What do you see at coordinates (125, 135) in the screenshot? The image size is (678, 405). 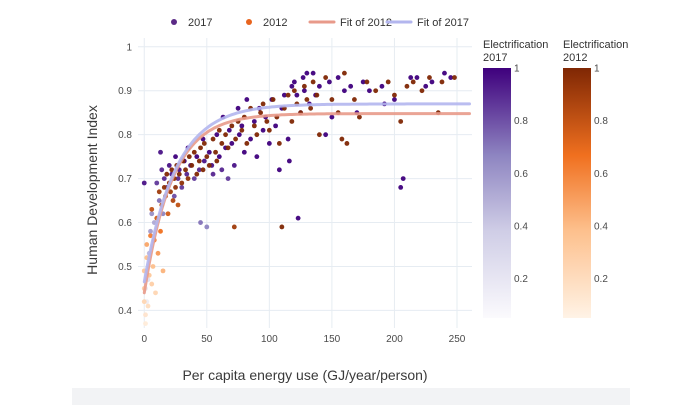 I see `y-tick-label: 0.8` at bounding box center [125, 135].